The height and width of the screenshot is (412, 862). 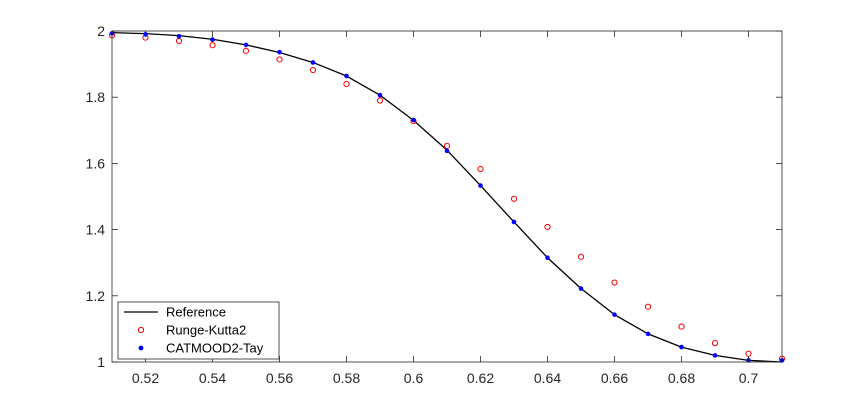 I want to click on y-tick-label: 2, so click(x=101, y=31).